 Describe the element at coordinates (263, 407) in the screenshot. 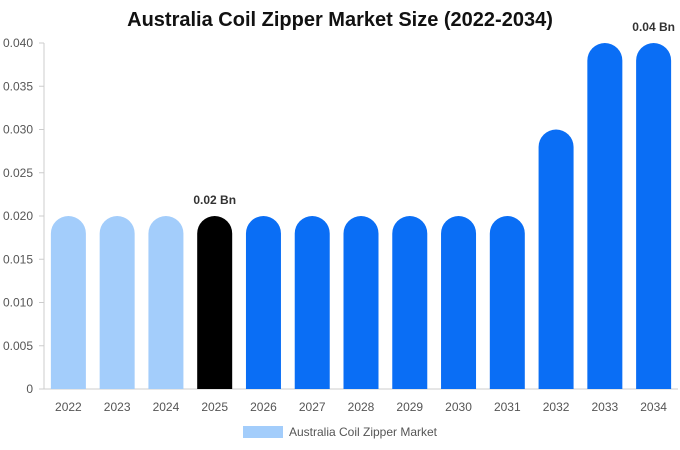

I see `x-tick-label: 2026` at that location.